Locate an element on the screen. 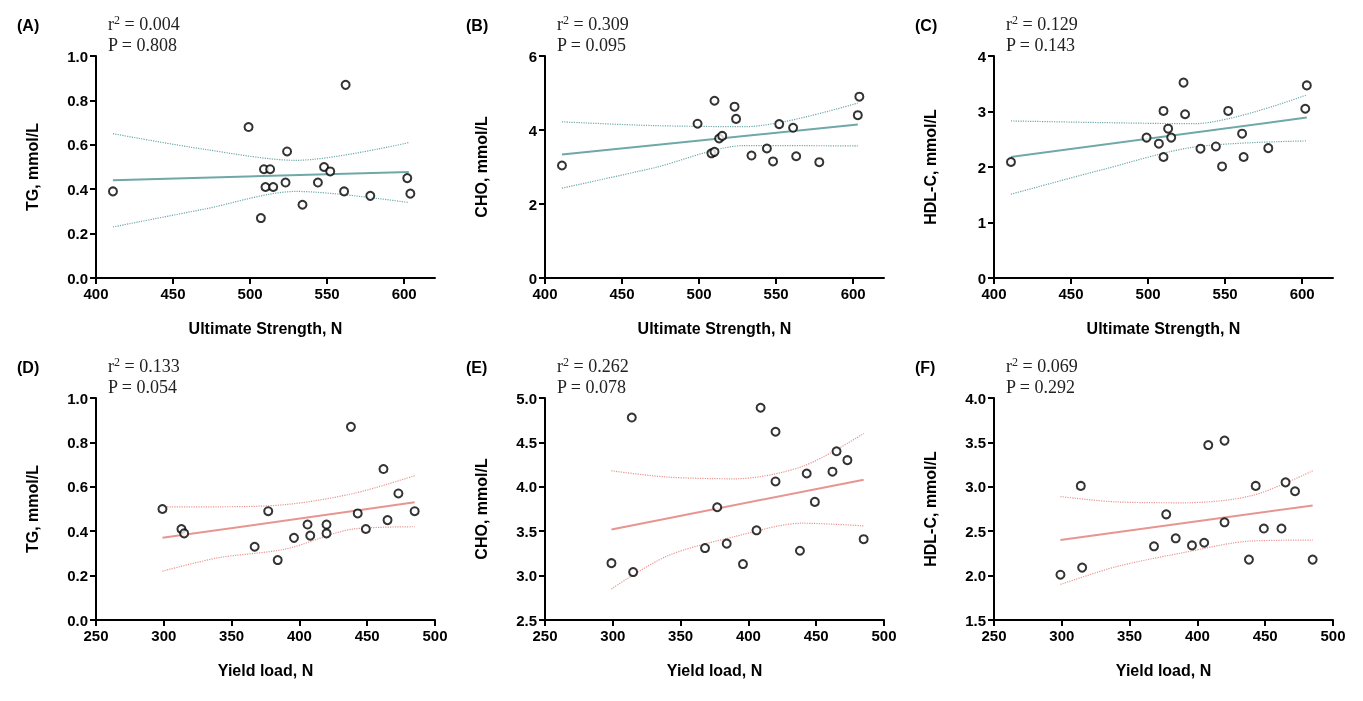 Image resolution: width=1363 pixels, height=701 pixels. chart-title: (D) is located at coordinates (28, 367).